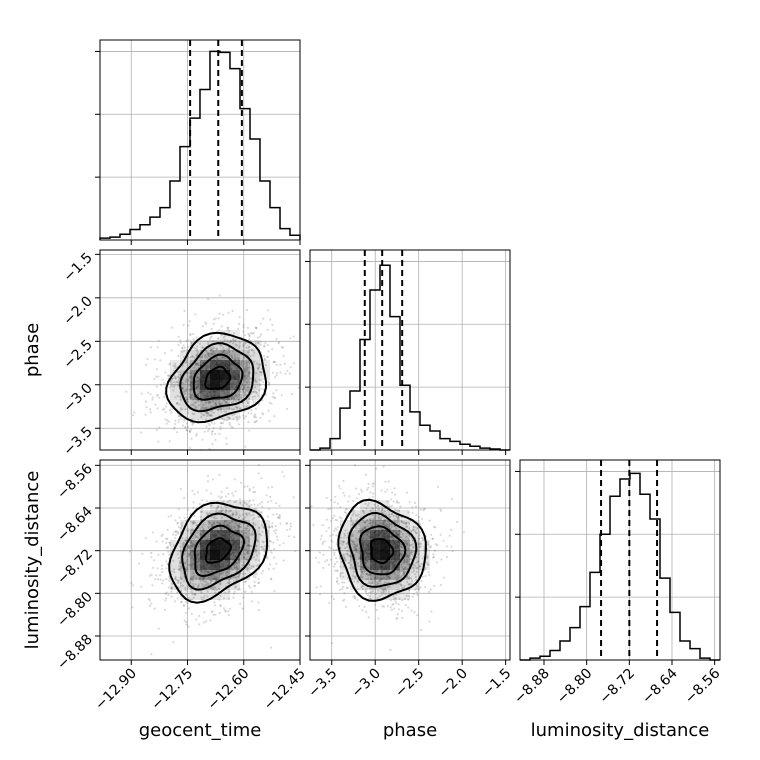 The image size is (760, 760). I want to click on histogram-luminosity_distance, so click(620, 566).